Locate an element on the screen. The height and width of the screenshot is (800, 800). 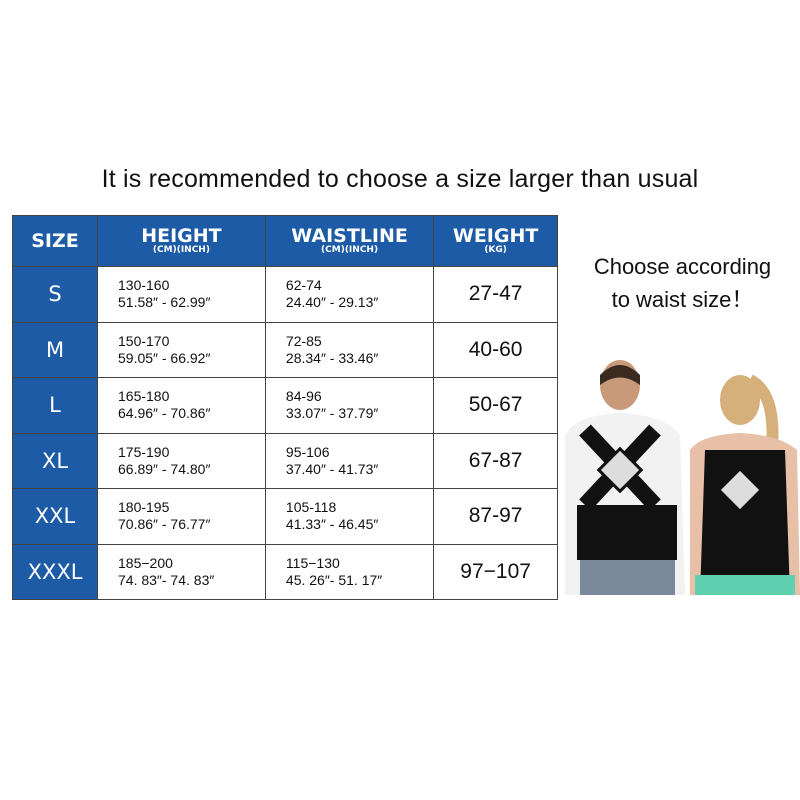
waist-cm: 84-96 is located at coordinates (303, 396).